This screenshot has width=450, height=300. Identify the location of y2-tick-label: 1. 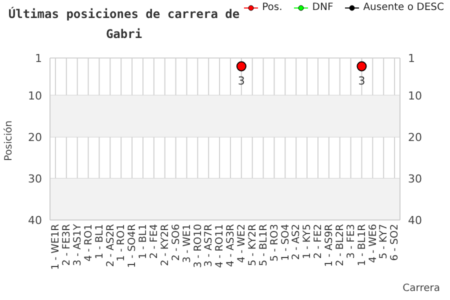
(411, 58).